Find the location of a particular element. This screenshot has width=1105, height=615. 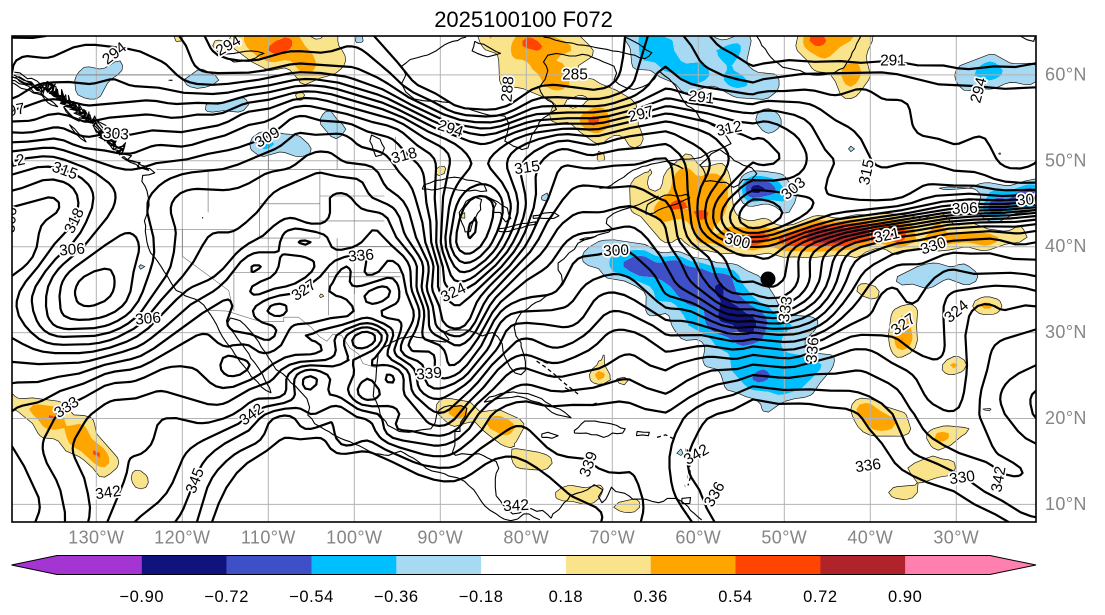

svg-text: 130°W is located at coordinates (96, 538).